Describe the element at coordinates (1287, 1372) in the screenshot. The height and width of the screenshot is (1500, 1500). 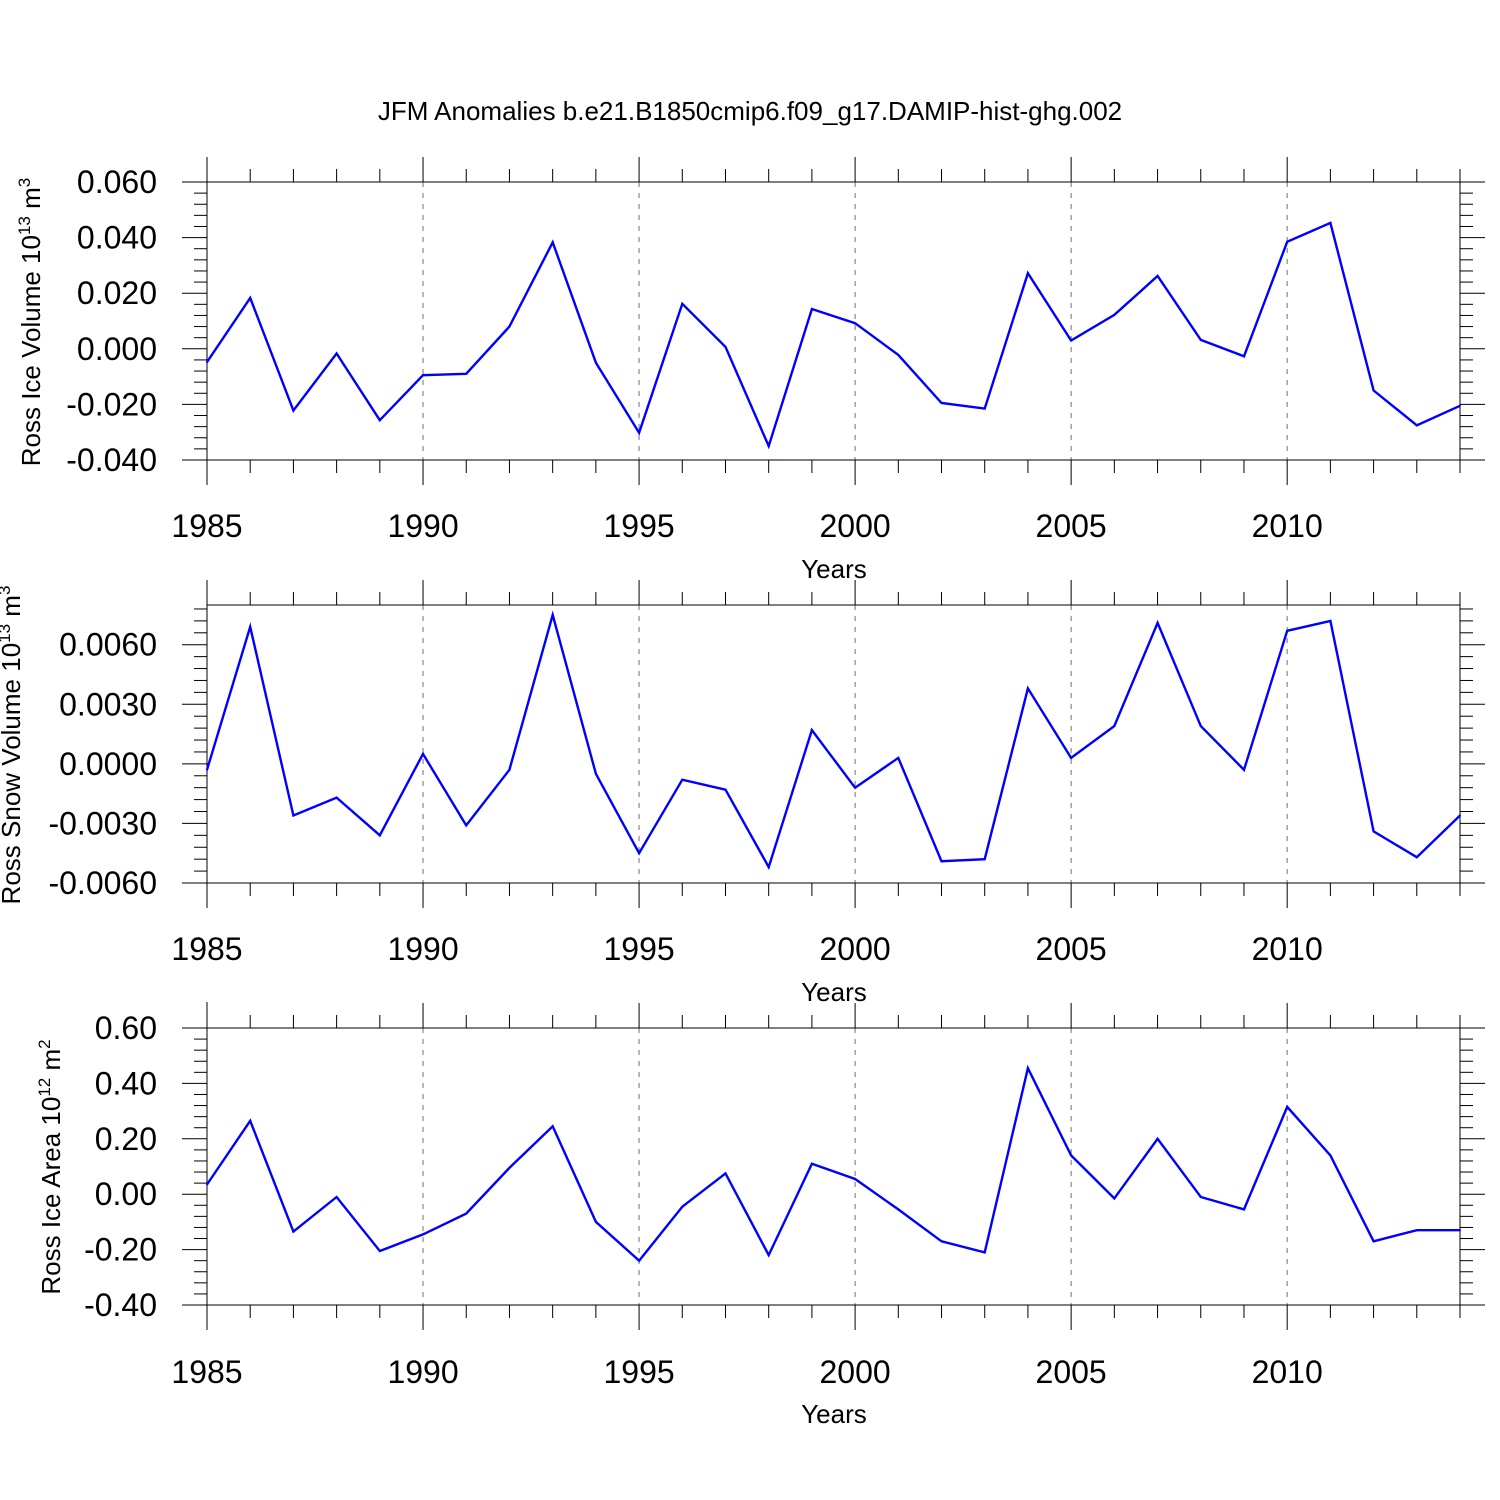
I see `x-tick-label: 2010` at that location.